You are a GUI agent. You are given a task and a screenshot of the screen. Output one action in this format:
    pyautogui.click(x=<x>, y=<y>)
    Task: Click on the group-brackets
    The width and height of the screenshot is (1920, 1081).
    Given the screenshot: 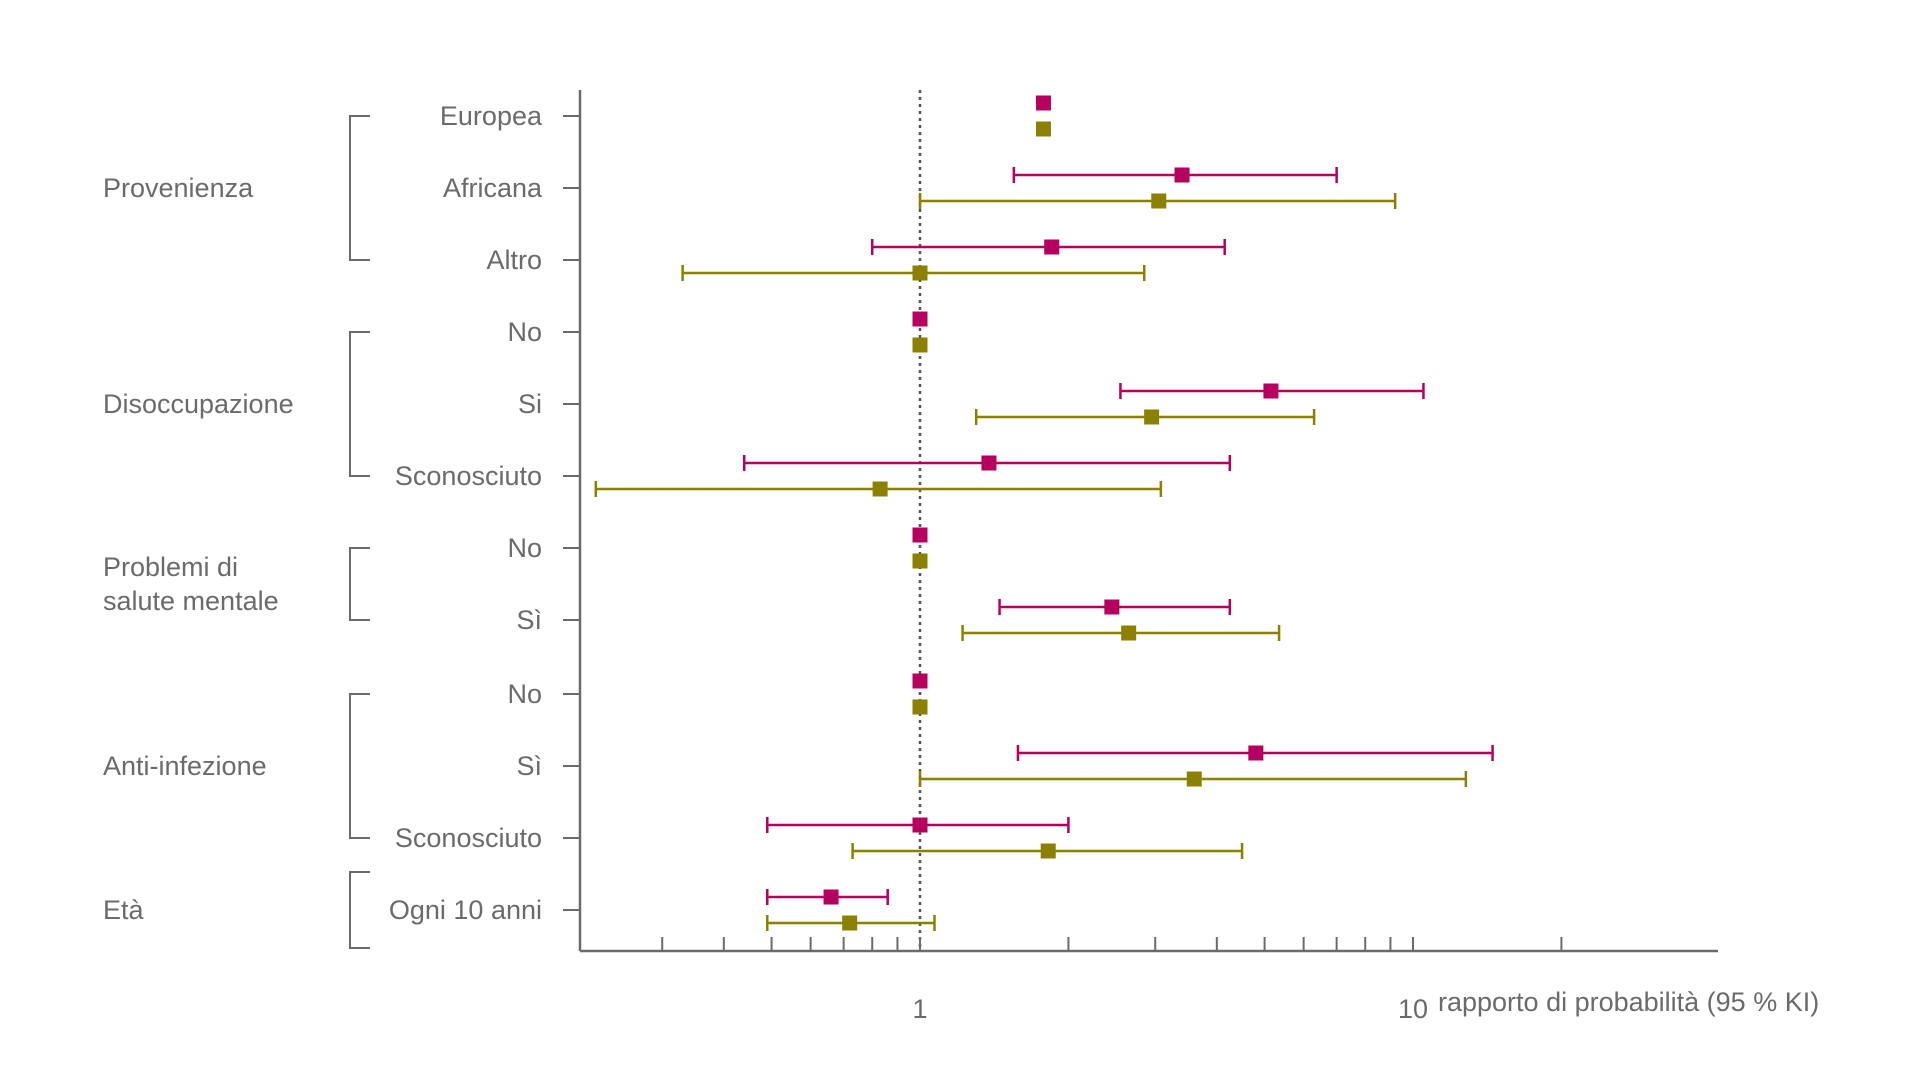 What is the action you would take?
    pyautogui.click(x=359, y=532)
    